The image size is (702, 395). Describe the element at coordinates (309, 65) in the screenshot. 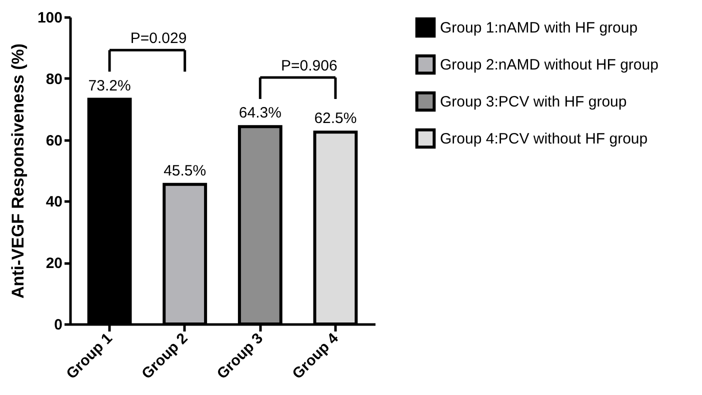

I see `annotation: P=0.906` at that location.